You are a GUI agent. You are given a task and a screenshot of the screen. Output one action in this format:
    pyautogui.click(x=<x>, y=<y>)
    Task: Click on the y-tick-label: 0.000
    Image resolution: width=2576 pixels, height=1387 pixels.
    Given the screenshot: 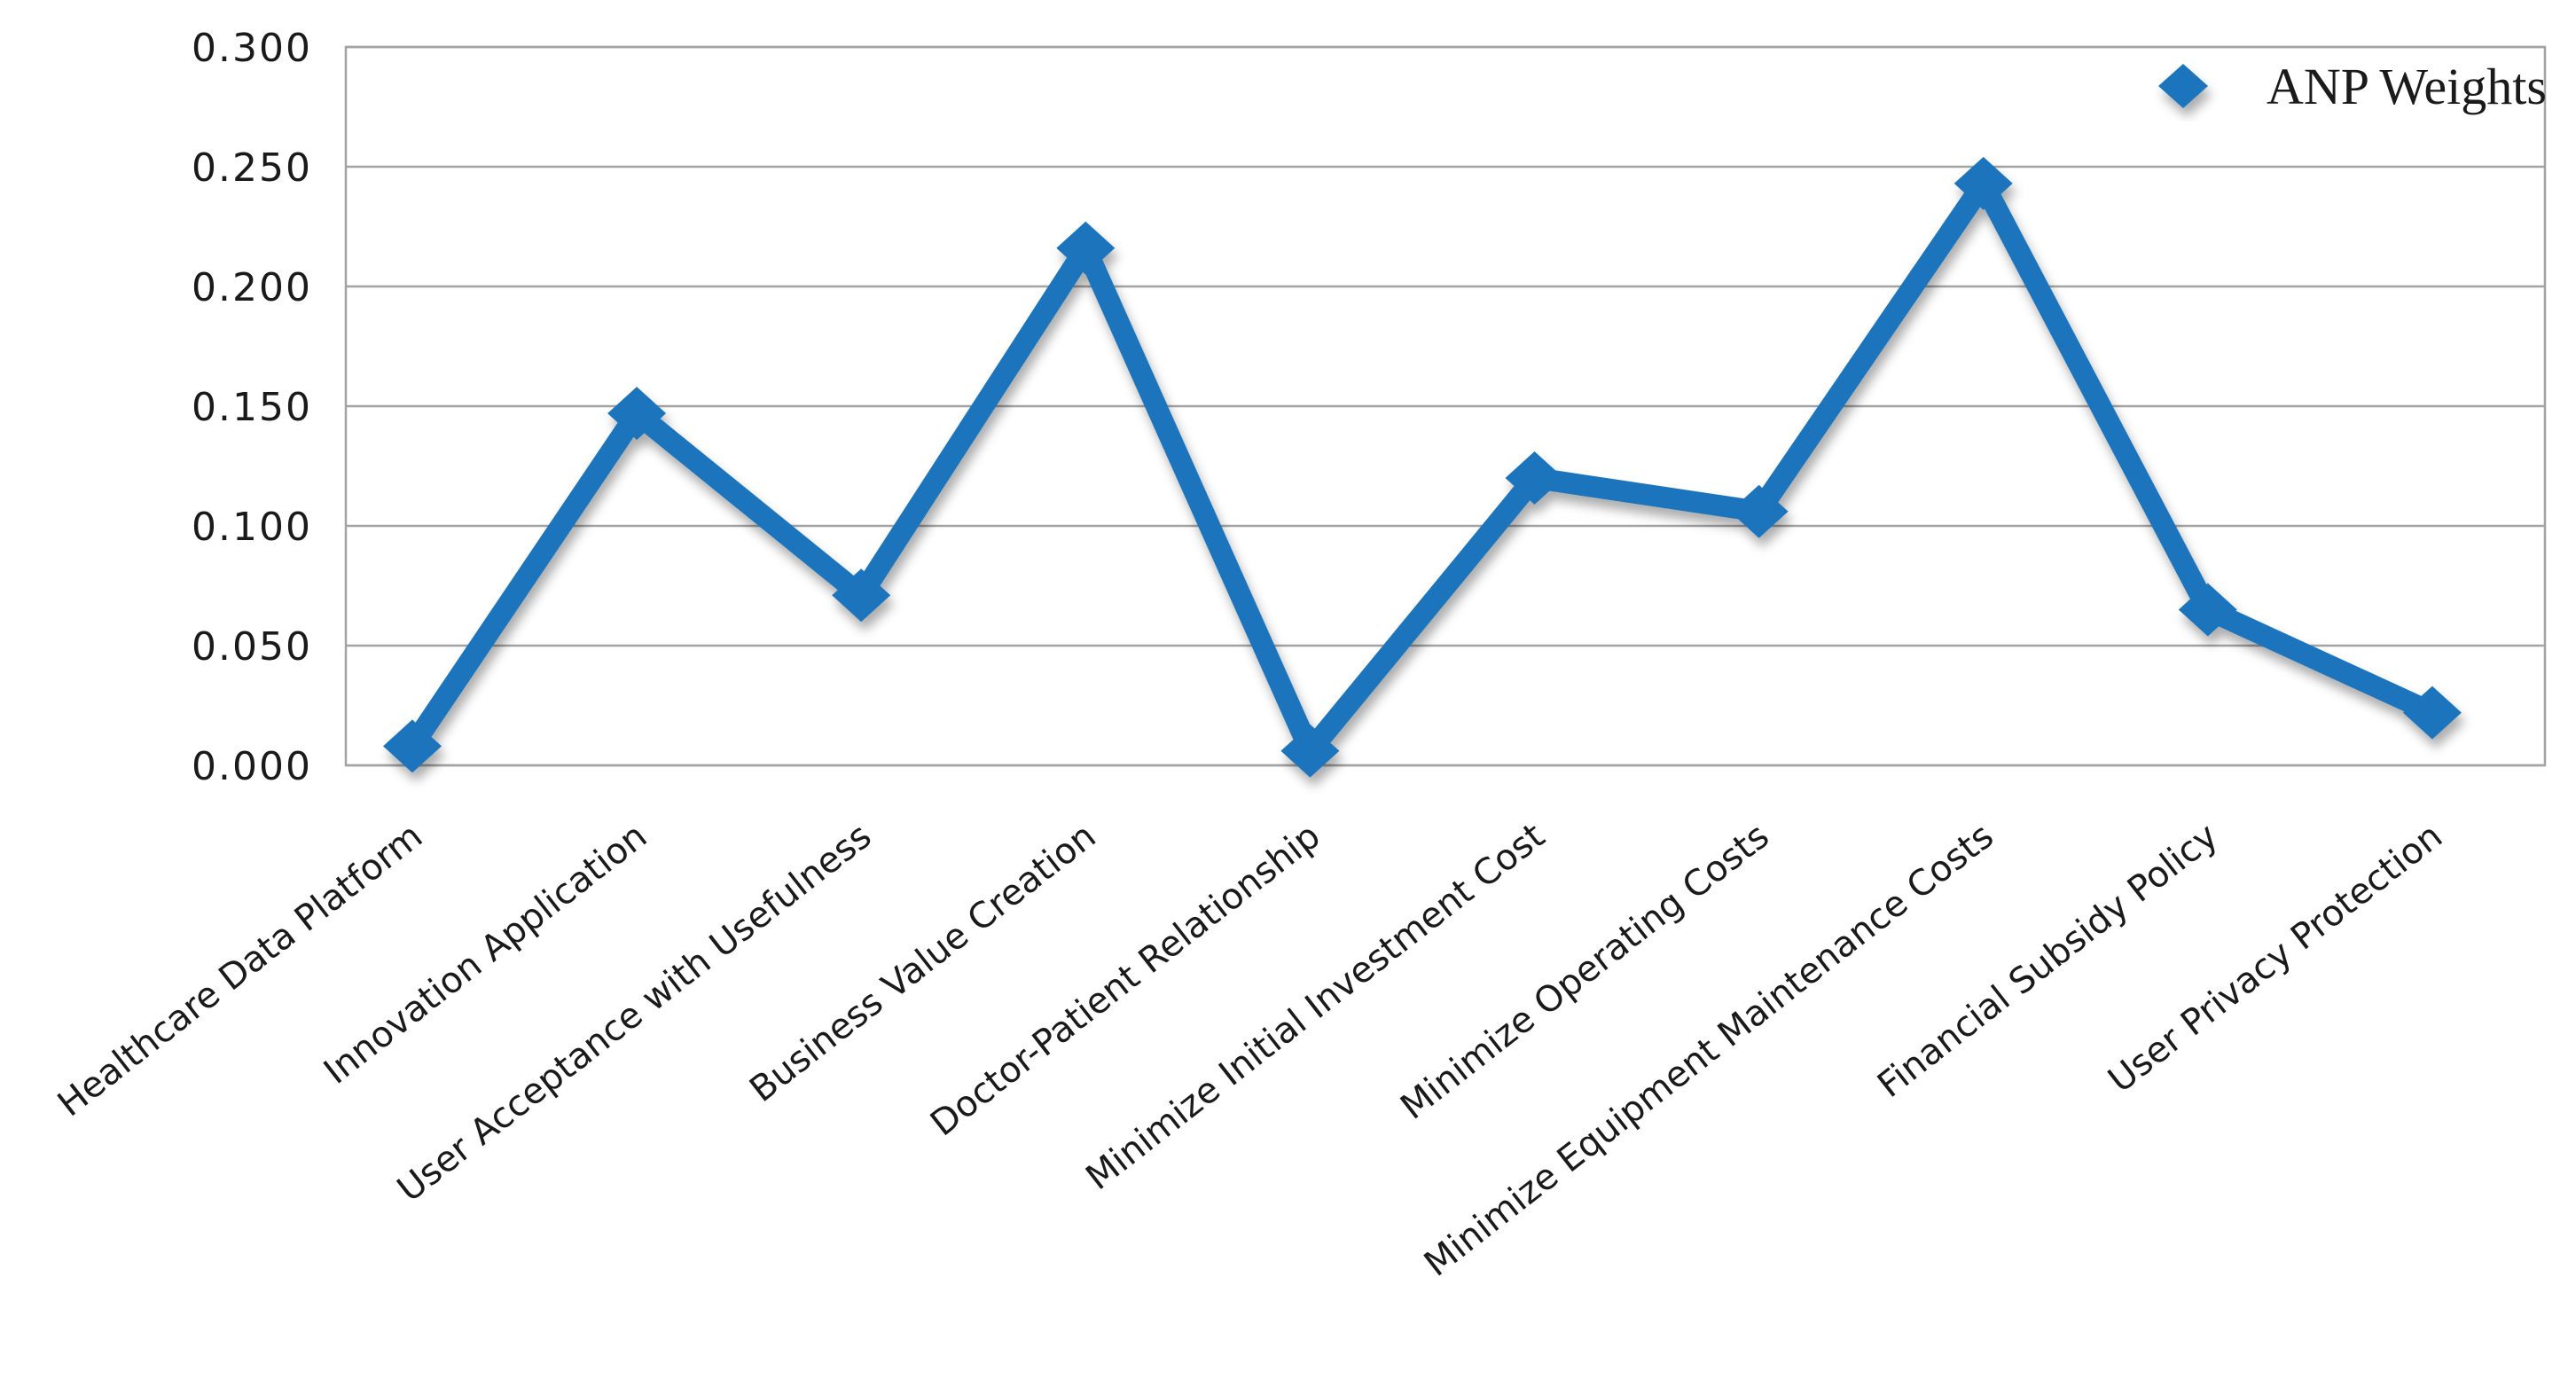 What is the action you would take?
    pyautogui.click(x=252, y=766)
    